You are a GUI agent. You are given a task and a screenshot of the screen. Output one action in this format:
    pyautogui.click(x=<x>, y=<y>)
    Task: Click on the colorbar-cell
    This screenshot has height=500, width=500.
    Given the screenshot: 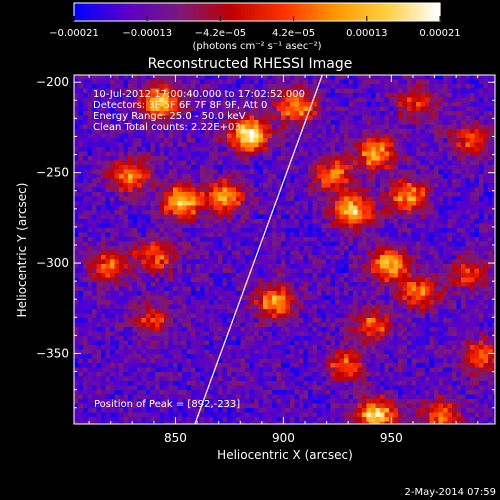 What is the action you would take?
    pyautogui.click(x=362, y=12)
    